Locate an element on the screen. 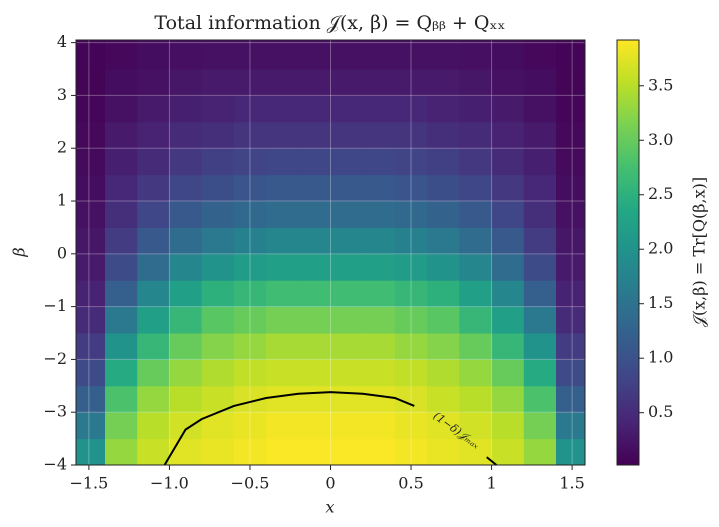  colorbar-tick-label: 1.0 is located at coordinates (660, 357).